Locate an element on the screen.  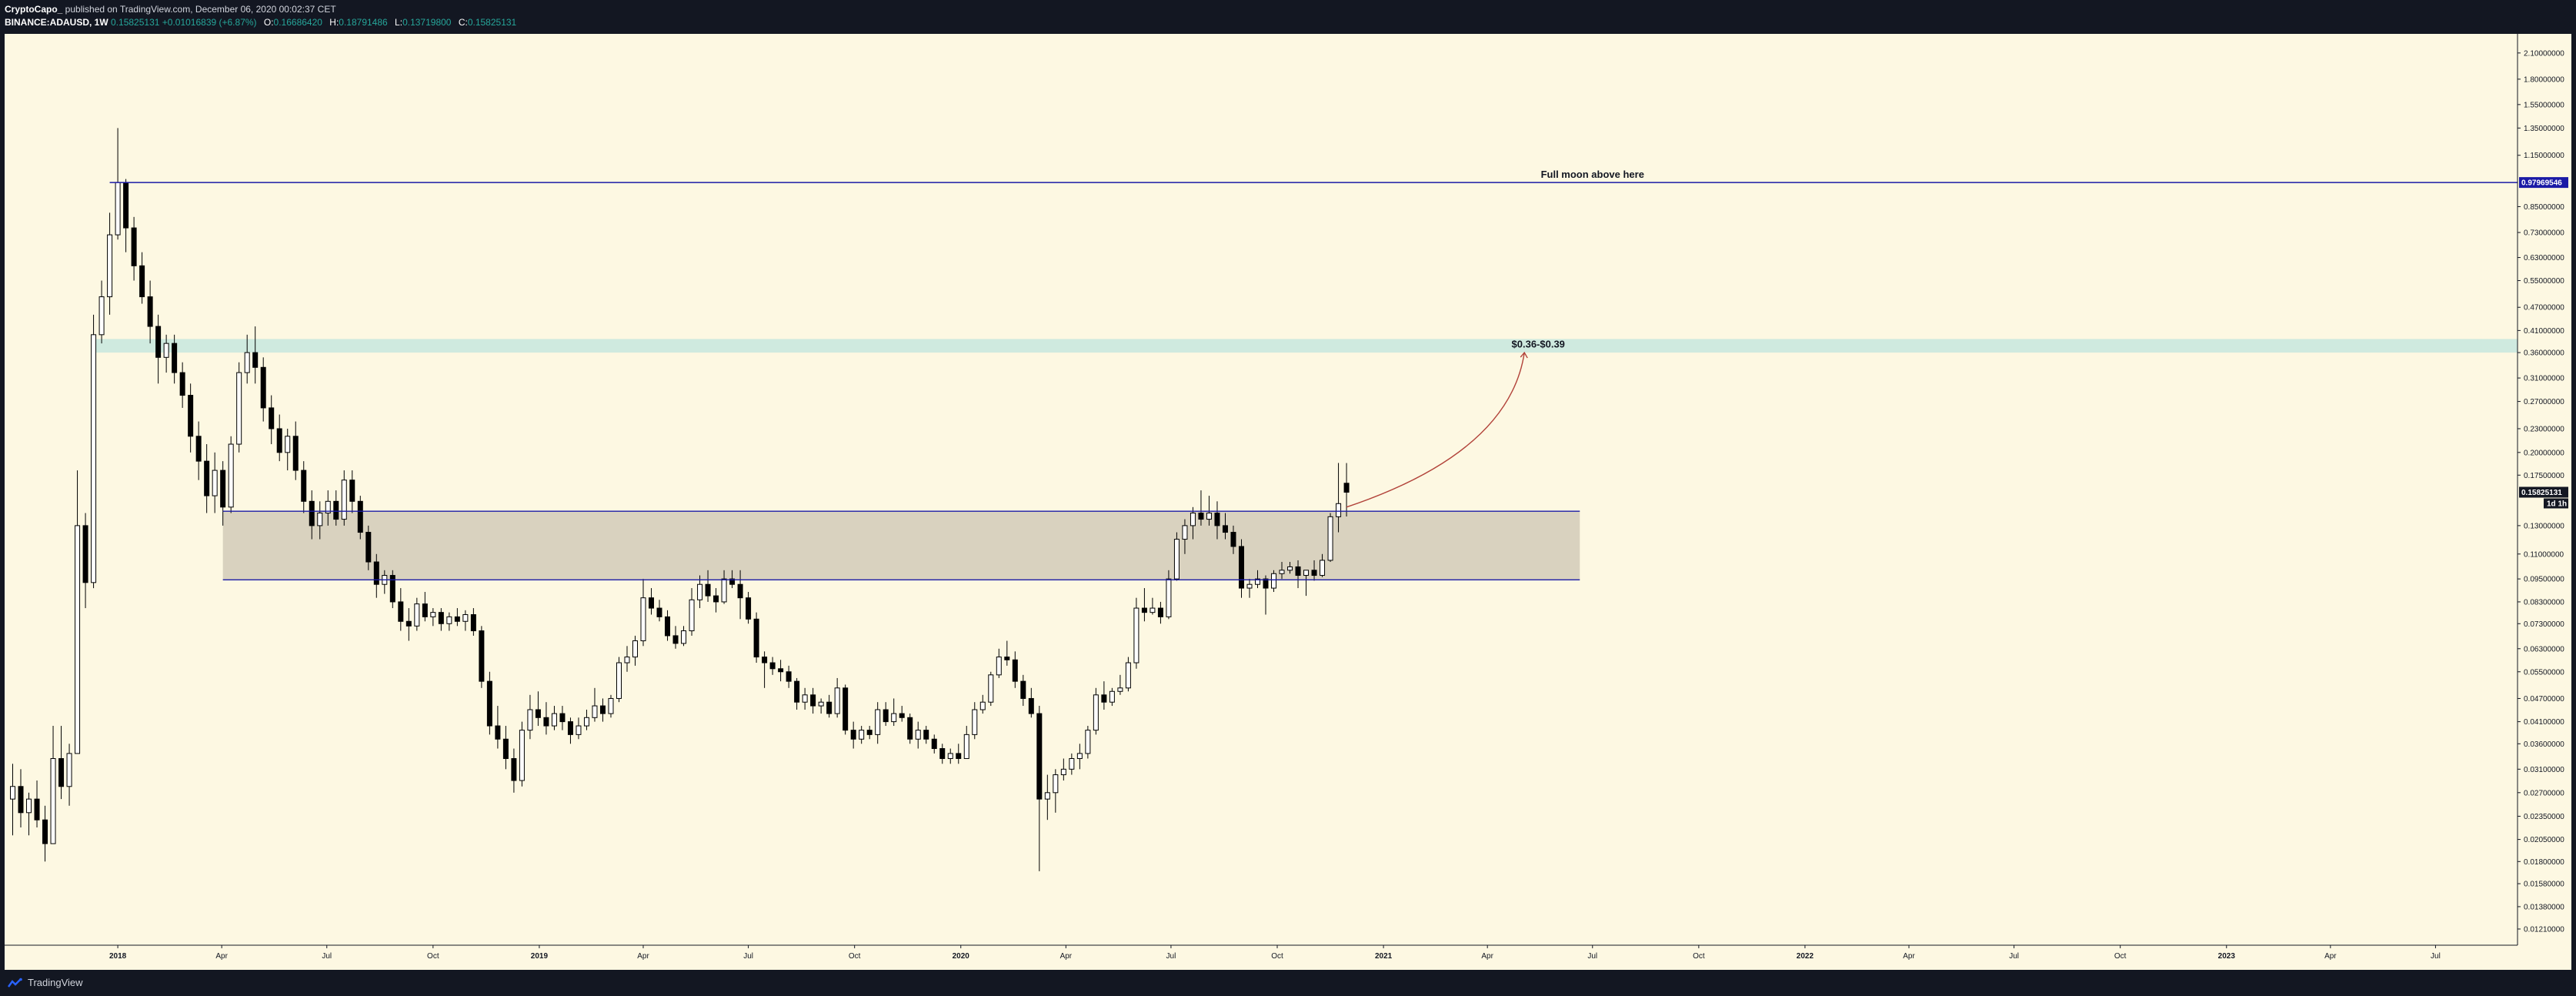
last-price-tag is located at coordinates (2543, 492).